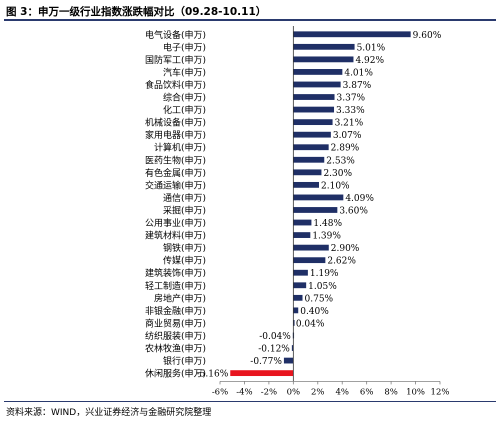 Image resolution: width=499 pixels, height=425 pixels. Describe the element at coordinates (175, 160) in the screenshot. I see `category-label: 医药生物(申万)` at that location.